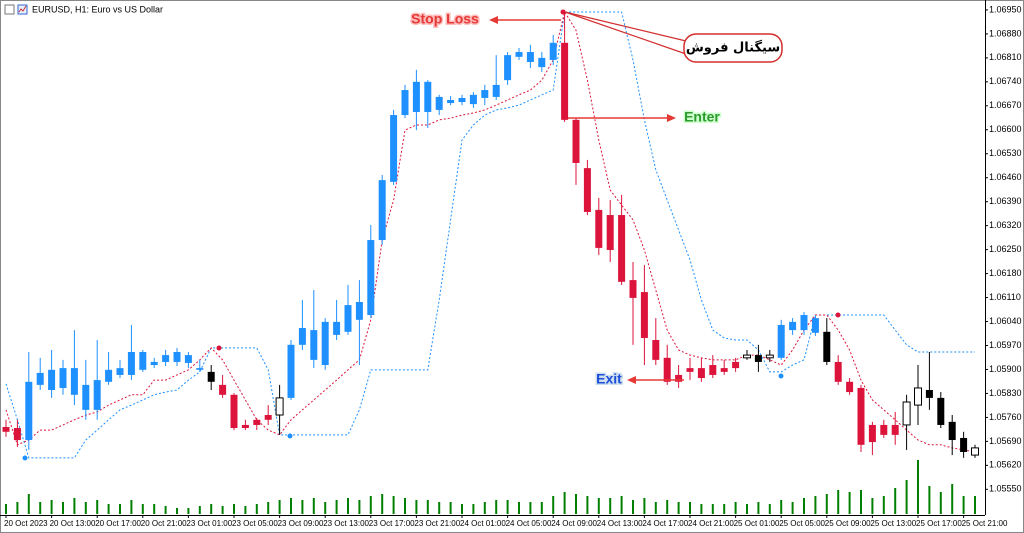 This screenshot has height=533, width=1024. I want to click on annotation-text: Enter, so click(702, 117).